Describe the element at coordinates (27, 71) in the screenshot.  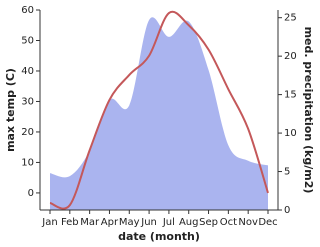
I see `y-tick-label: 40` at that location.